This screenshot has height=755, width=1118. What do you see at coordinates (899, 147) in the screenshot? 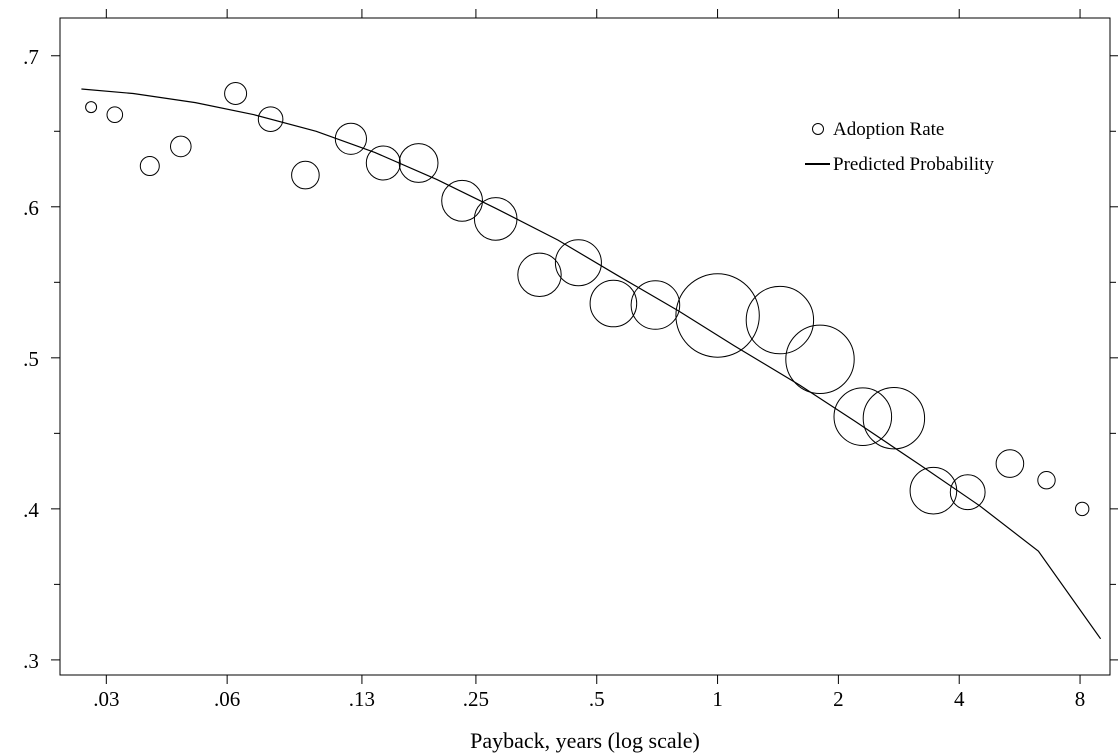
I see `legend: Adoption Rate Predicted Probability` at bounding box center [899, 147].